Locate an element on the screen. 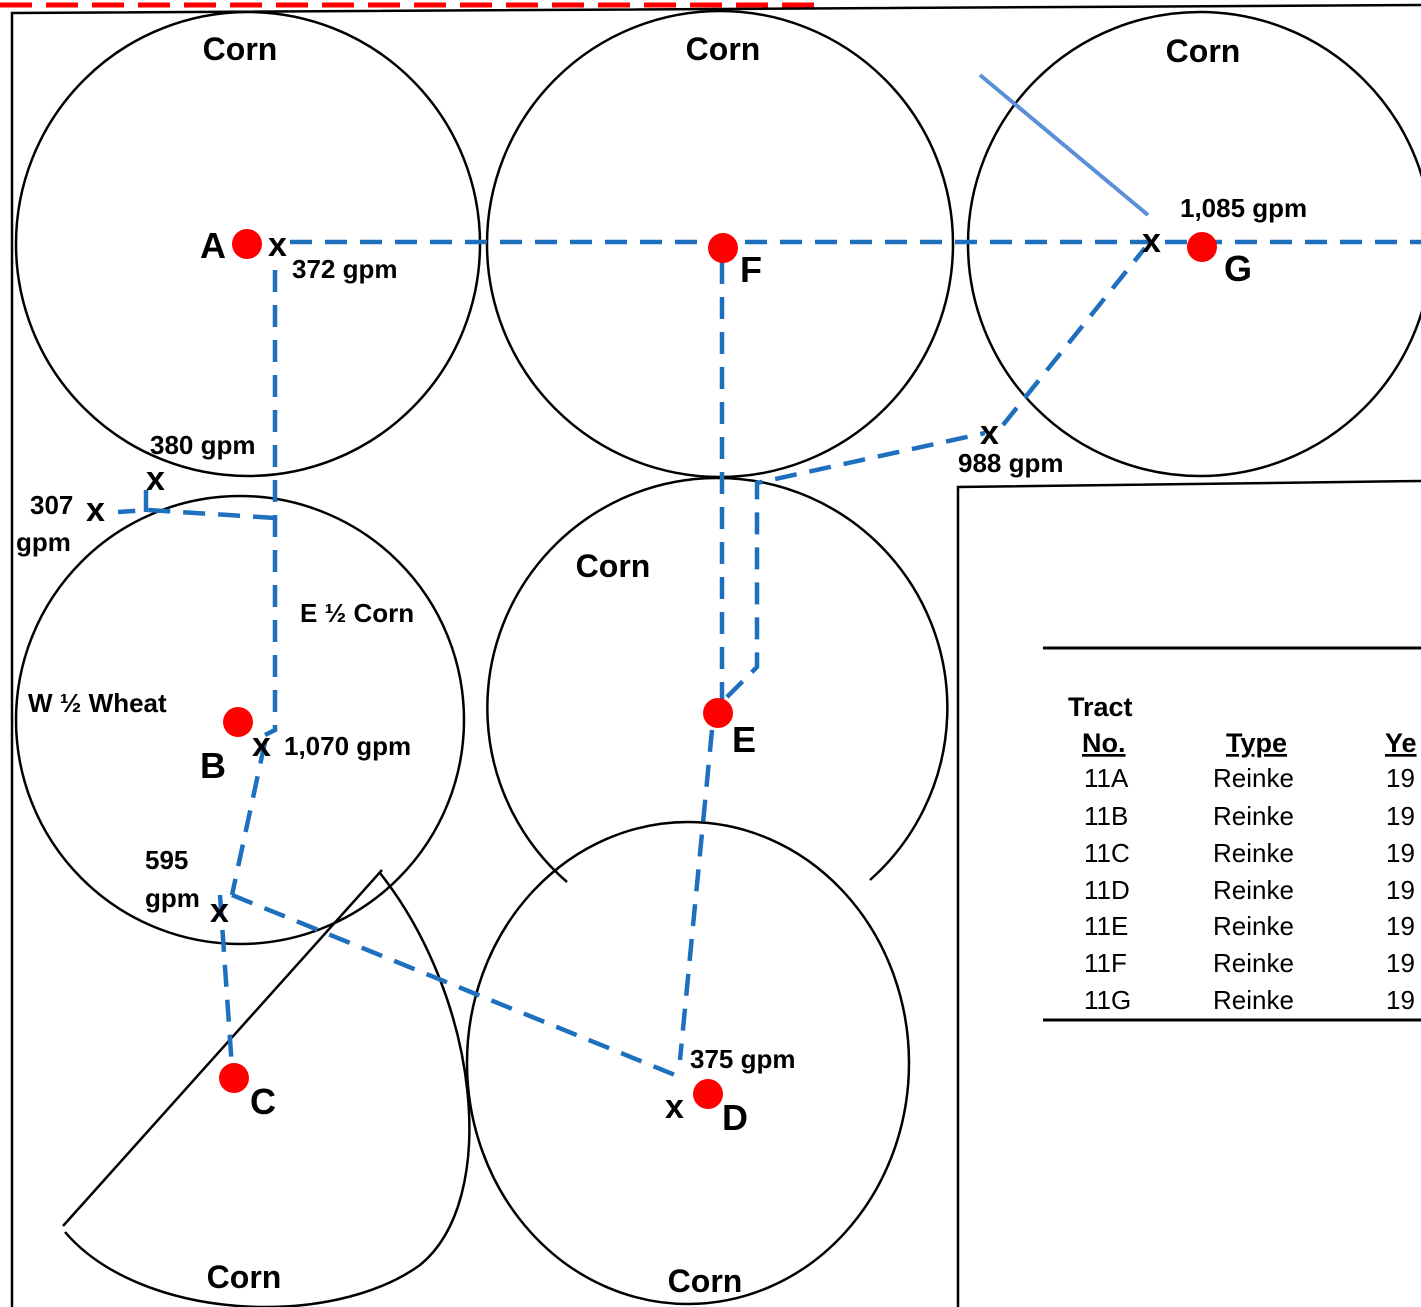 This screenshot has width=1421, height=1307. pivot-point-d is located at coordinates (708, 1094).